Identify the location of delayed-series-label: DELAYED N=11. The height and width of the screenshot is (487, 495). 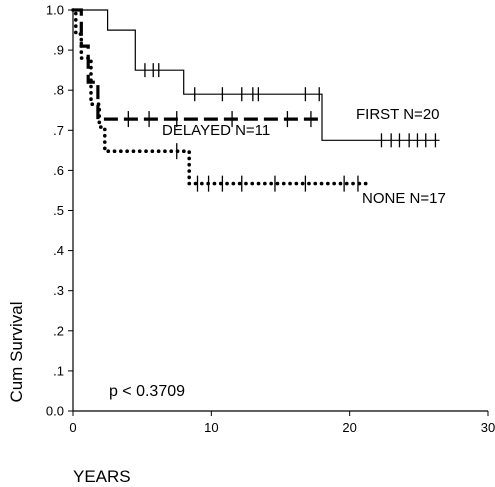
(216, 130).